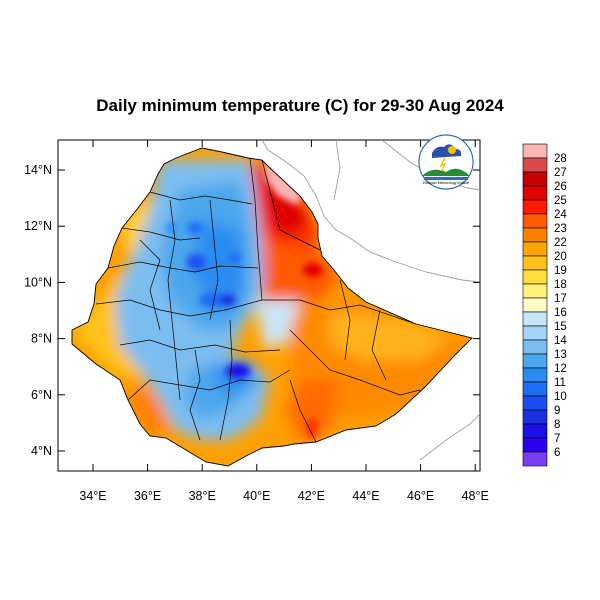  I want to click on colorbar-level-label: 17, so click(560, 299).